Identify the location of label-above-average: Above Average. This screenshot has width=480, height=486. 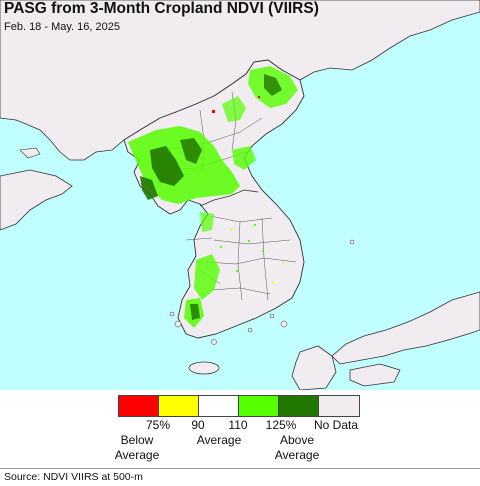
(297, 448).